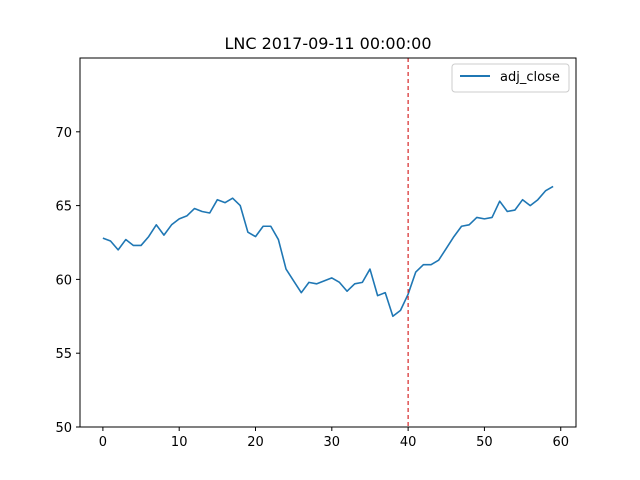  I want to click on legend: adj_close, so click(510, 78).